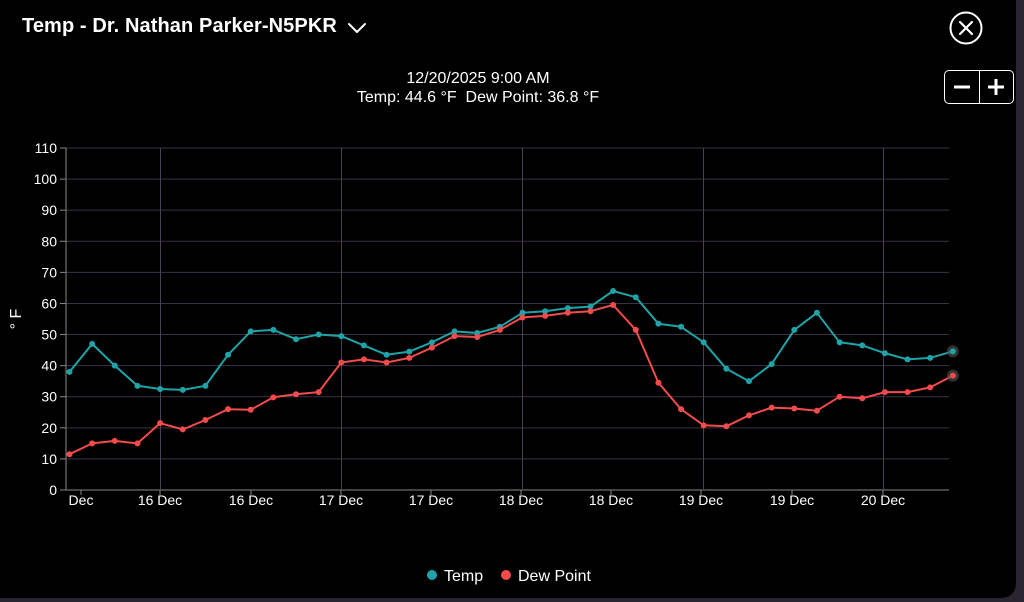  Describe the element at coordinates (49, 428) in the screenshot. I see `y-tick-label: 20` at that location.